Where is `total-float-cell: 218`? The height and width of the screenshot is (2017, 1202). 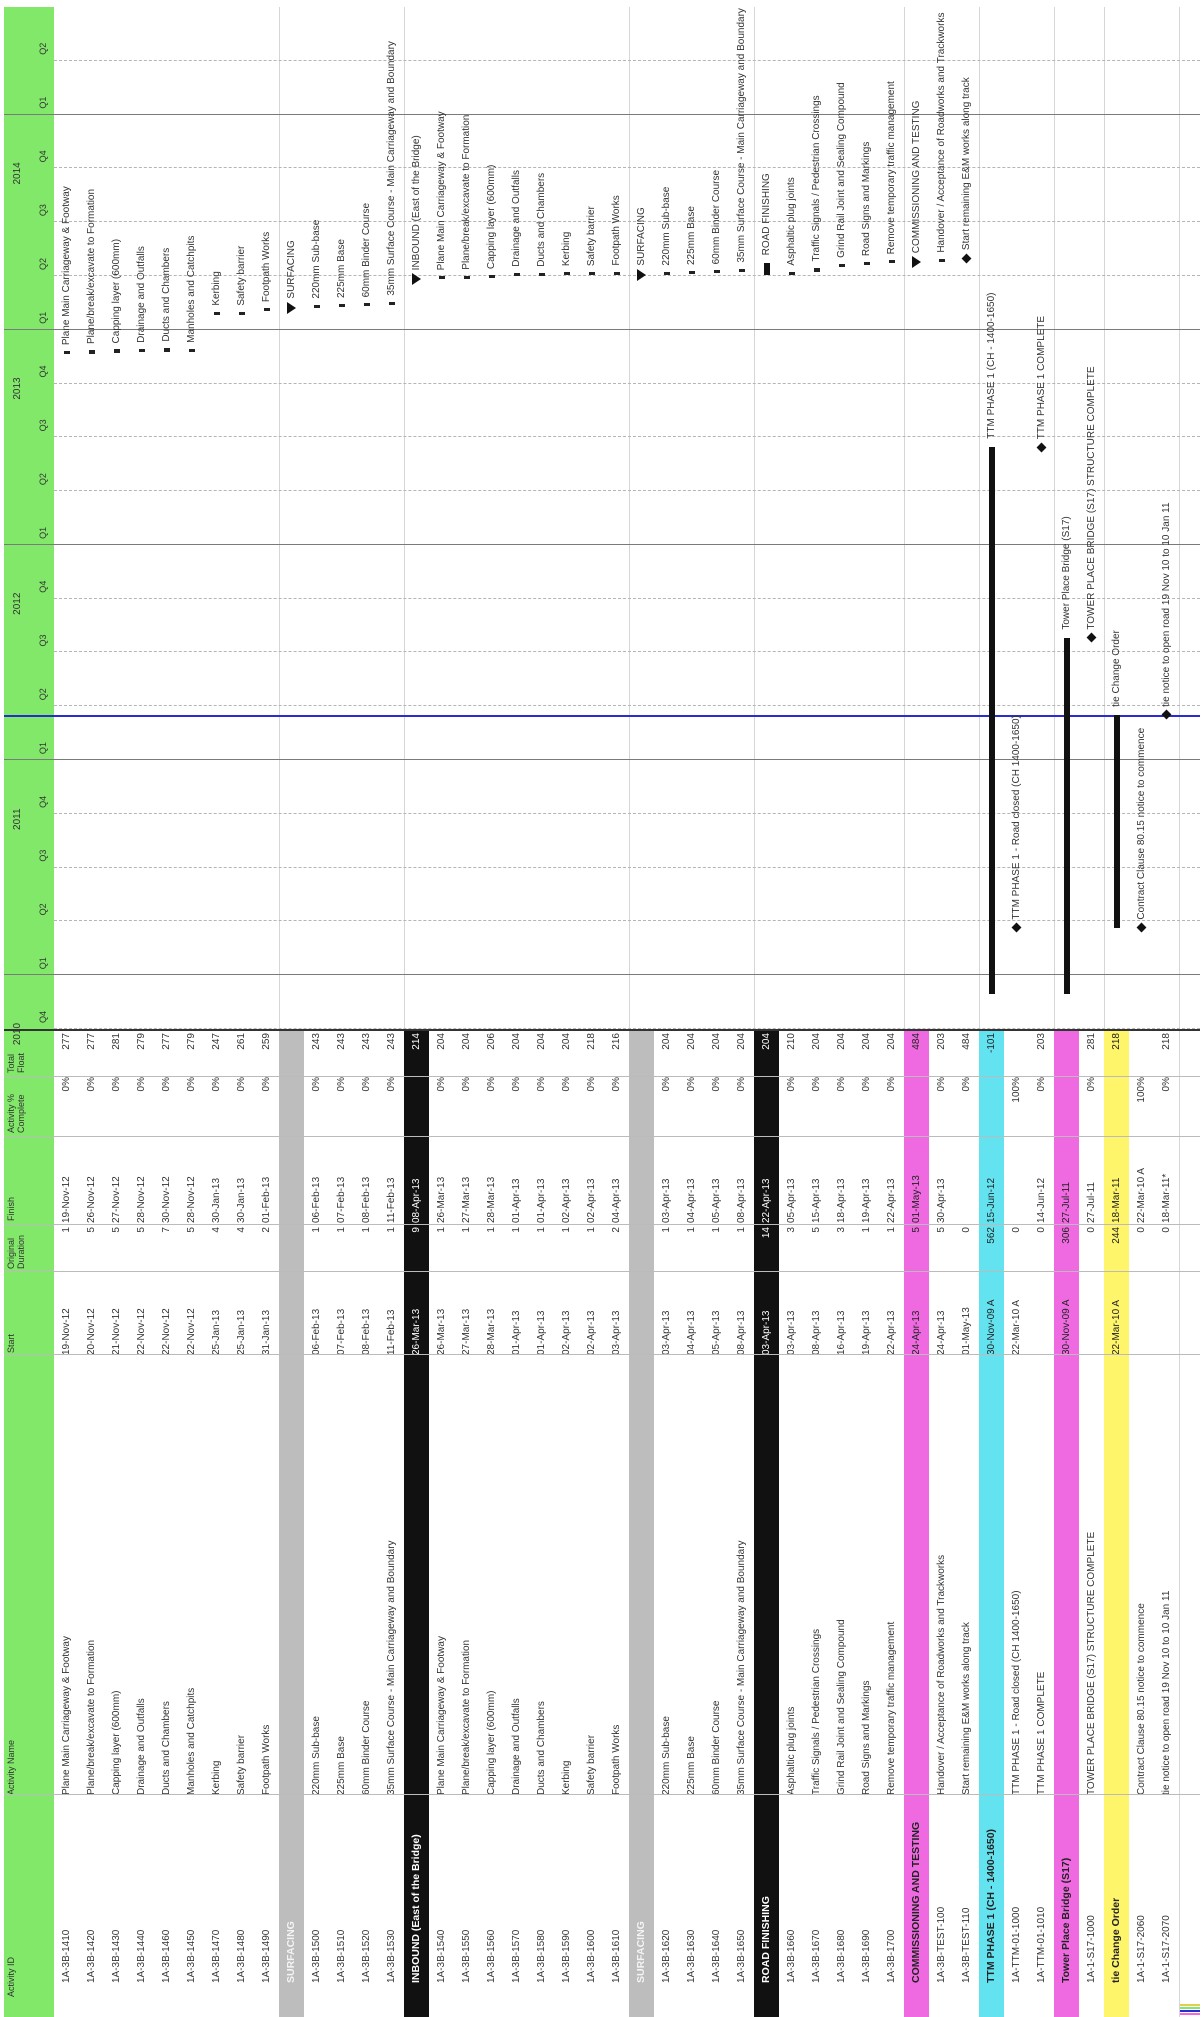 total-float-cell: 218 is located at coordinates (1166, 1041).